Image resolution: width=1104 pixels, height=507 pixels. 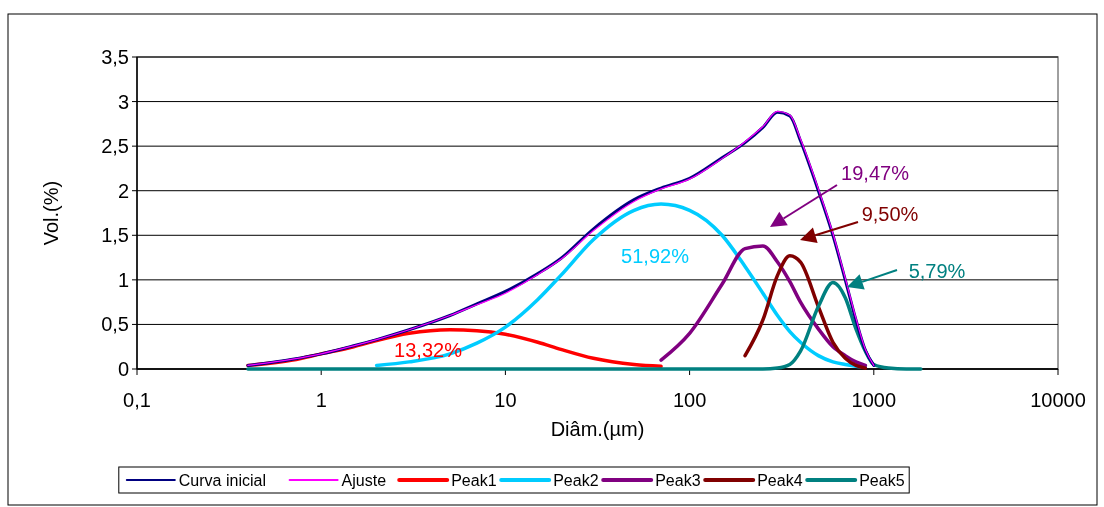 What do you see at coordinates (678, 480) in the screenshot?
I see `legend-label: Peak3` at bounding box center [678, 480].